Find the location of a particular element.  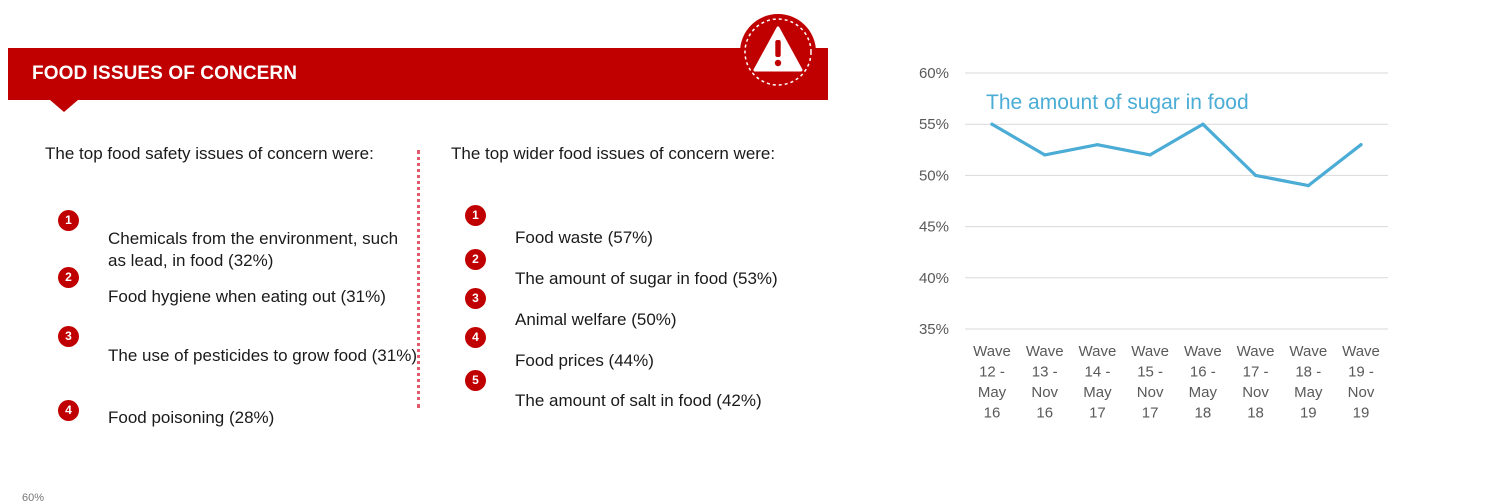

wider-item-1: Food waste (57%) is located at coordinates (584, 237).